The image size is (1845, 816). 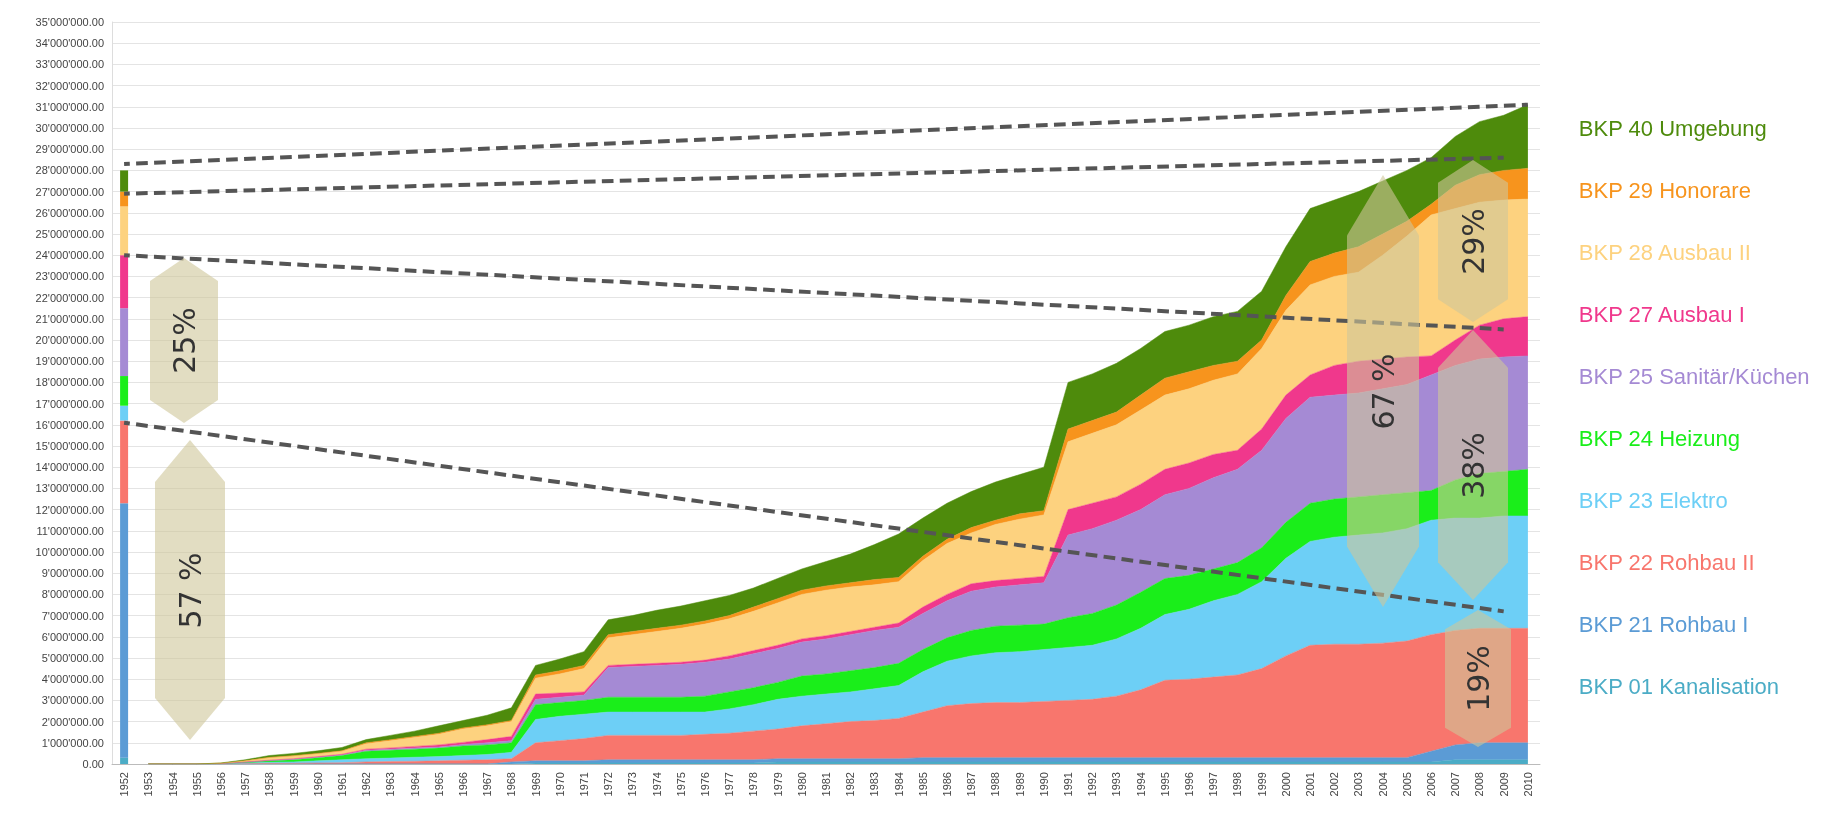 What do you see at coordinates (850, 784) in the screenshot?
I see `x-tick-label: 1982` at bounding box center [850, 784].